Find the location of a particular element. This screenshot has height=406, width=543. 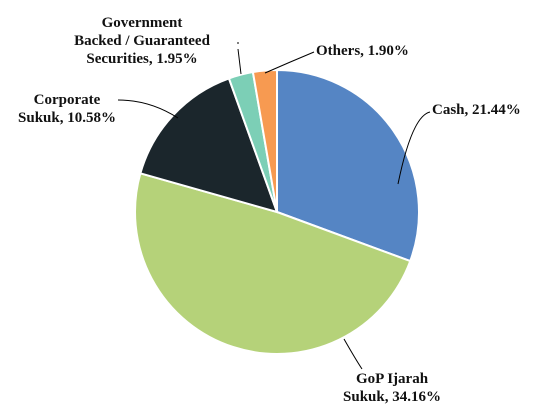

leader-line-corporate-sukuk is located at coordinates (148, 109).